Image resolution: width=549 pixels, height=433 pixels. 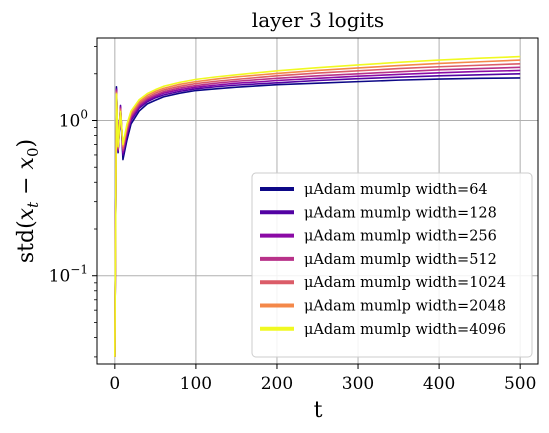 What do you see at coordinates (405, 283) in the screenshot?
I see `legend-label: μAdam mumlp width=1024` at bounding box center [405, 283].